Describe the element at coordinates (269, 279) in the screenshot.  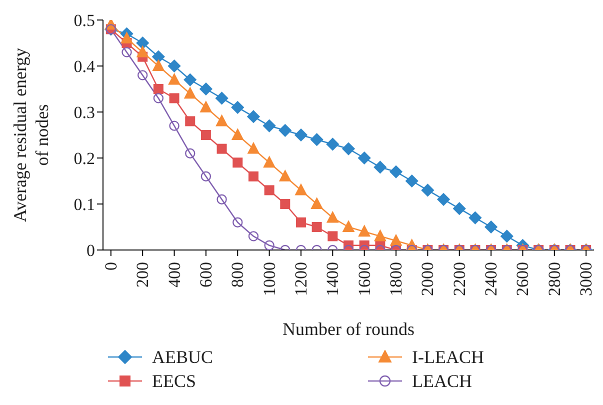
I see `x-tick-label: 1000` at that location.